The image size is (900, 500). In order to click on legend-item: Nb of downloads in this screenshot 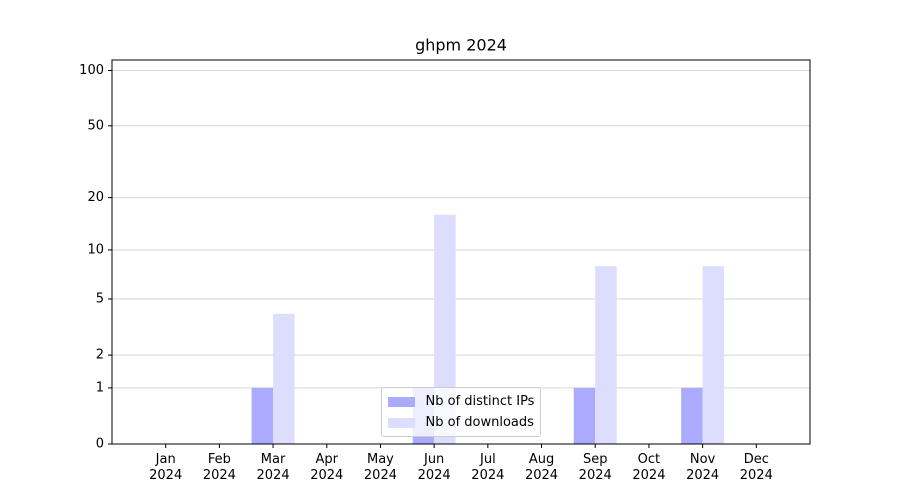, I will do `click(461, 422)`.